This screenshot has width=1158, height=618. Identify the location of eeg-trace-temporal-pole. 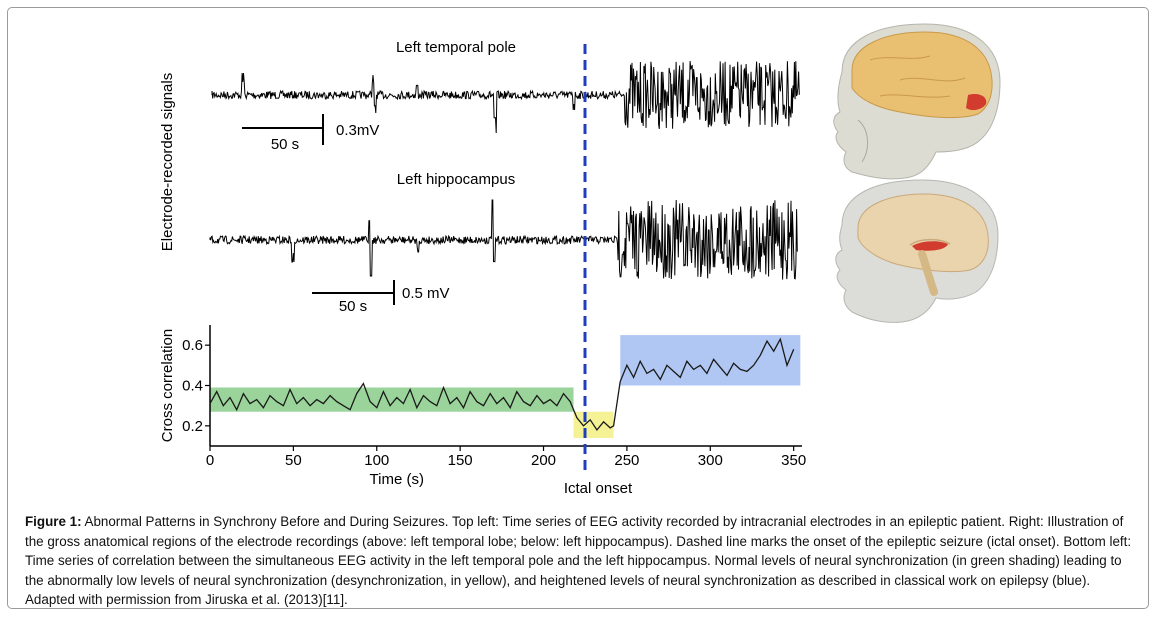
(505, 97).